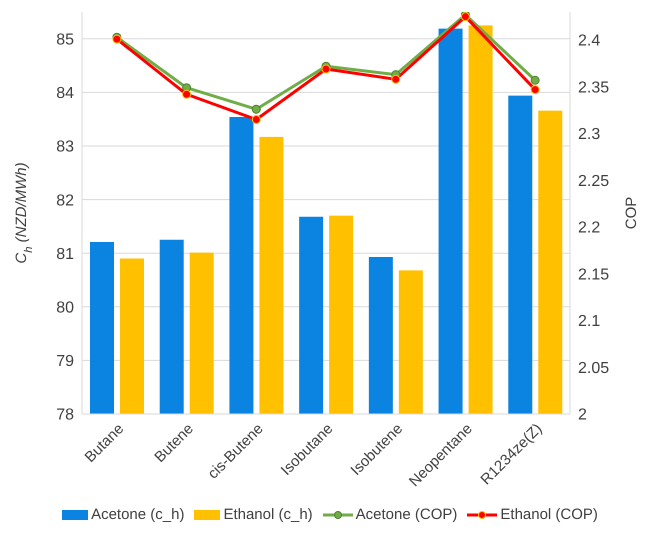 The width and height of the screenshot is (664, 535). What do you see at coordinates (631, 213) in the screenshot?
I see `y2-axis-title: COP` at bounding box center [631, 213].